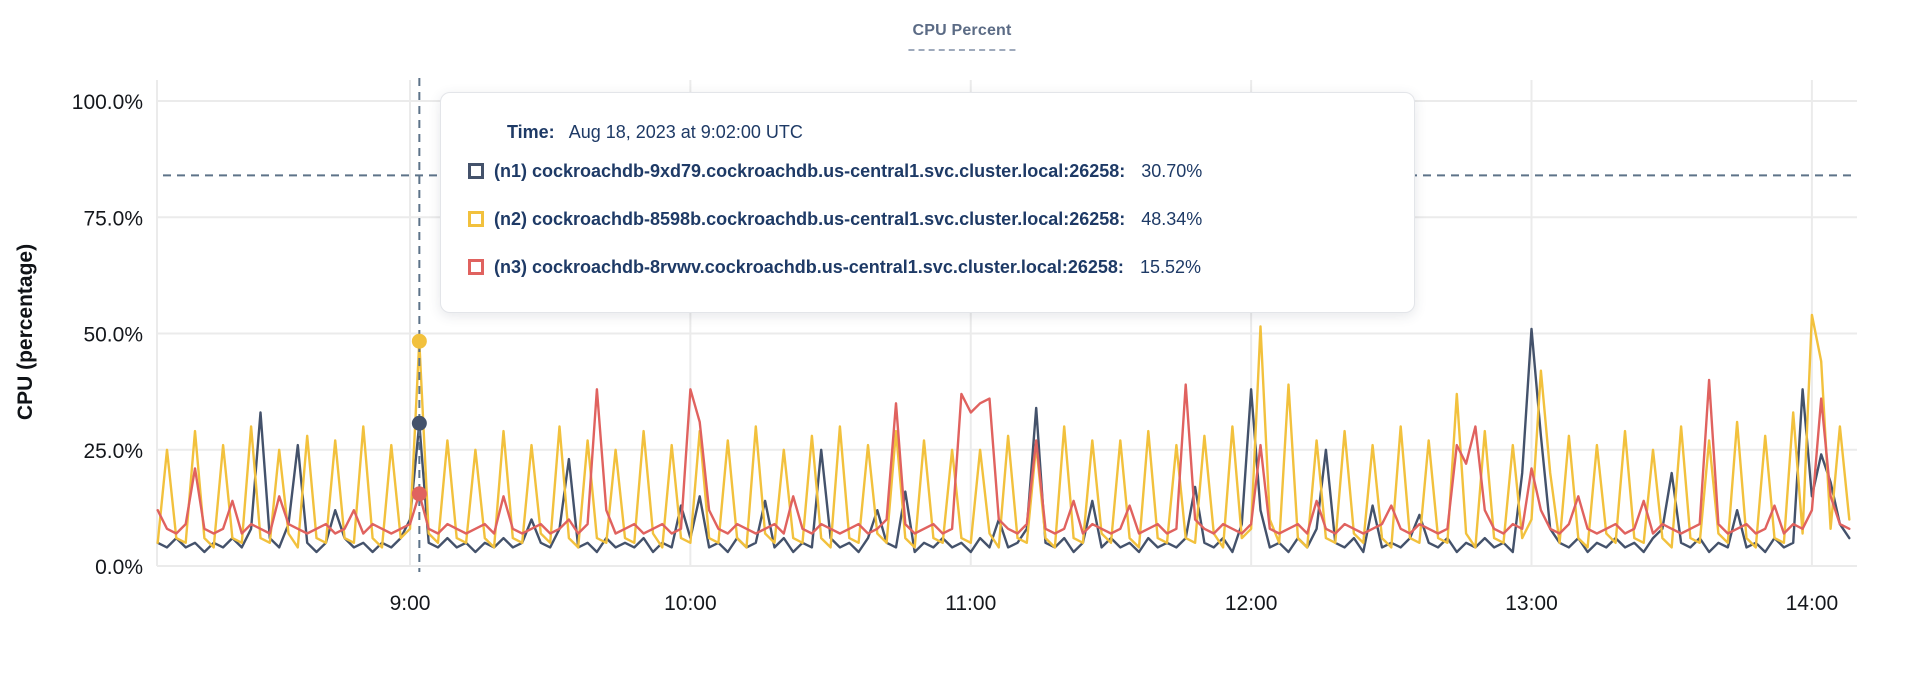  Describe the element at coordinates (531, 131) in the screenshot. I see `tooltip-time-label: Time:` at that location.